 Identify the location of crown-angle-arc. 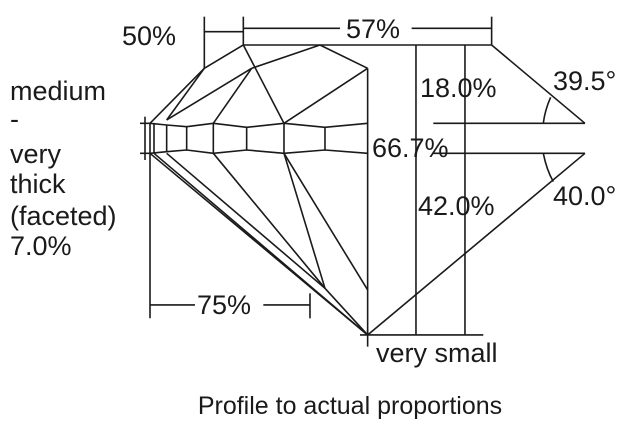
(547, 110).